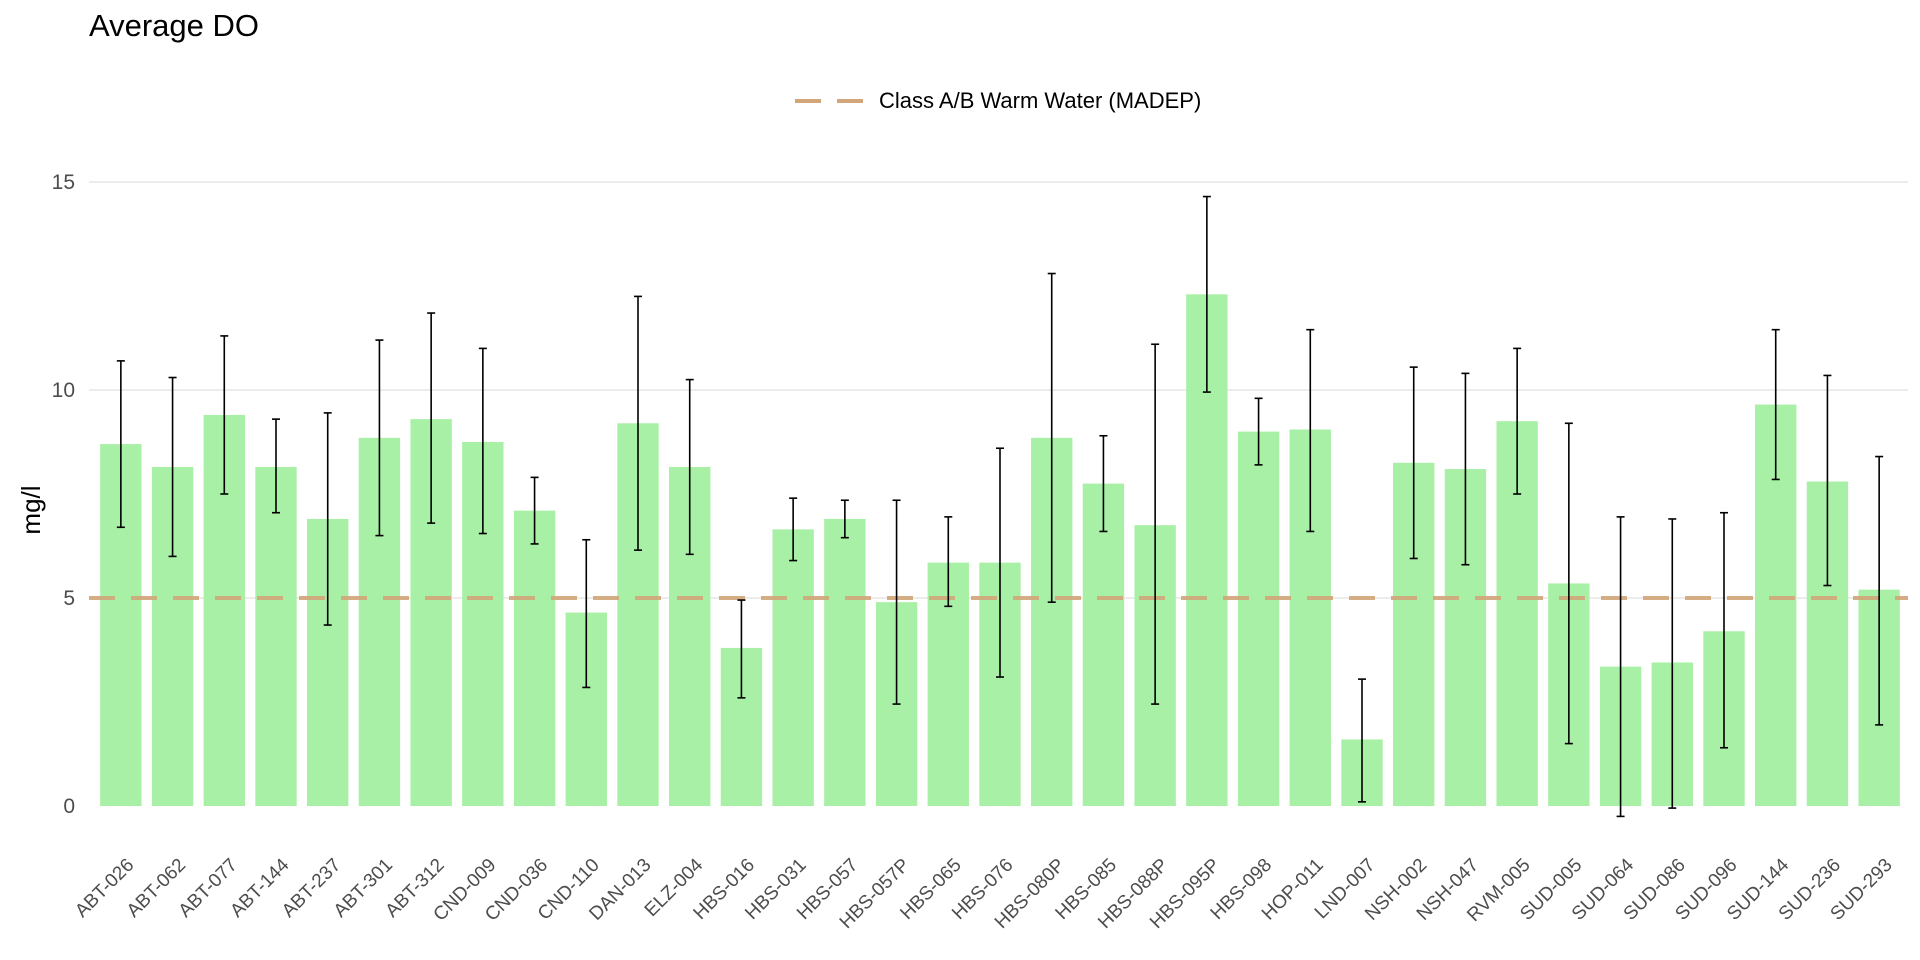 The width and height of the screenshot is (1920, 960). I want to click on legend: Class A/B Warm Water (MADEP), so click(998, 101).